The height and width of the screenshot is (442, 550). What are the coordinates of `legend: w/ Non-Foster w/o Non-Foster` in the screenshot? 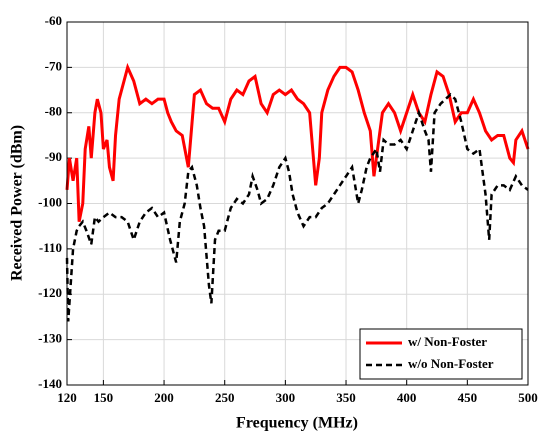 It's located at (441, 354).